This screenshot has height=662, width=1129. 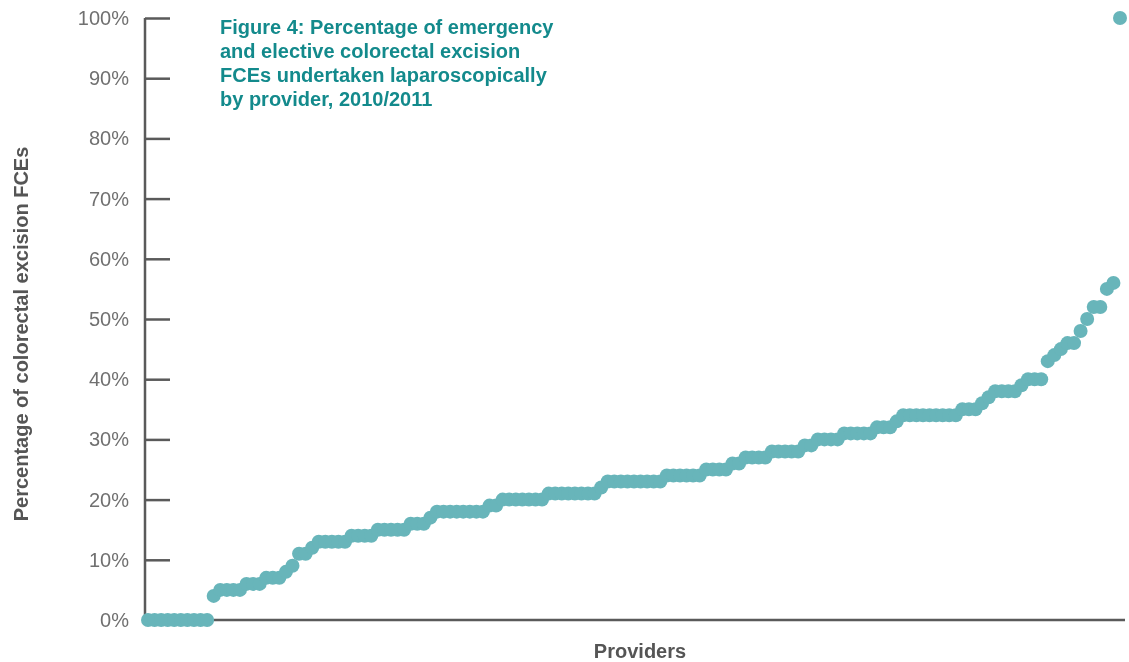 I want to click on y-tick-label: 0%, so click(x=115, y=620).